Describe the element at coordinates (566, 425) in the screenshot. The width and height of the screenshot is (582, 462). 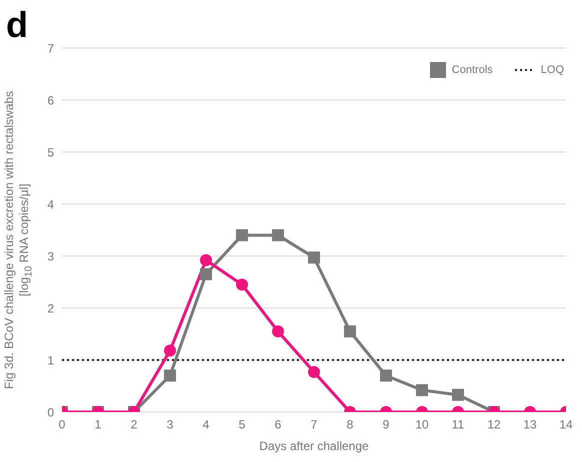
I see `x-tick-label: 14` at that location.